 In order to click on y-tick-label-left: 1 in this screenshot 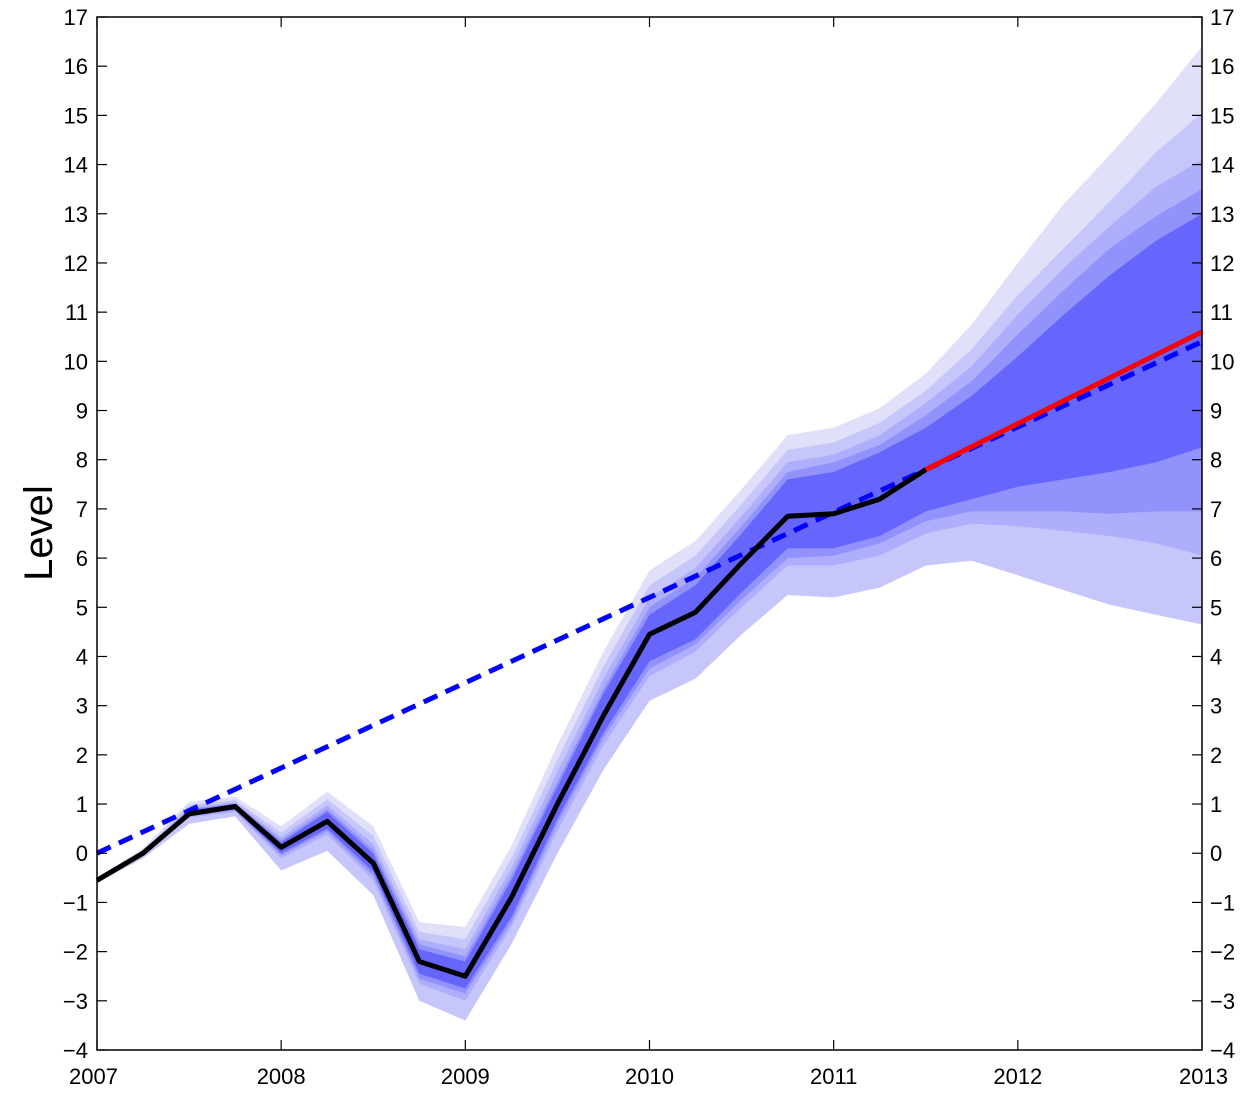, I will do `click(82, 804)`.